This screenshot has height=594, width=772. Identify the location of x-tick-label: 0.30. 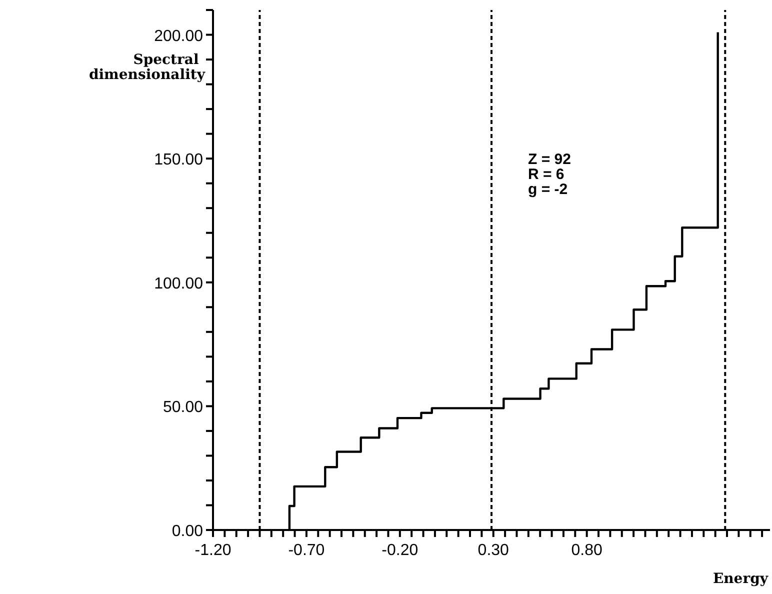
(494, 550).